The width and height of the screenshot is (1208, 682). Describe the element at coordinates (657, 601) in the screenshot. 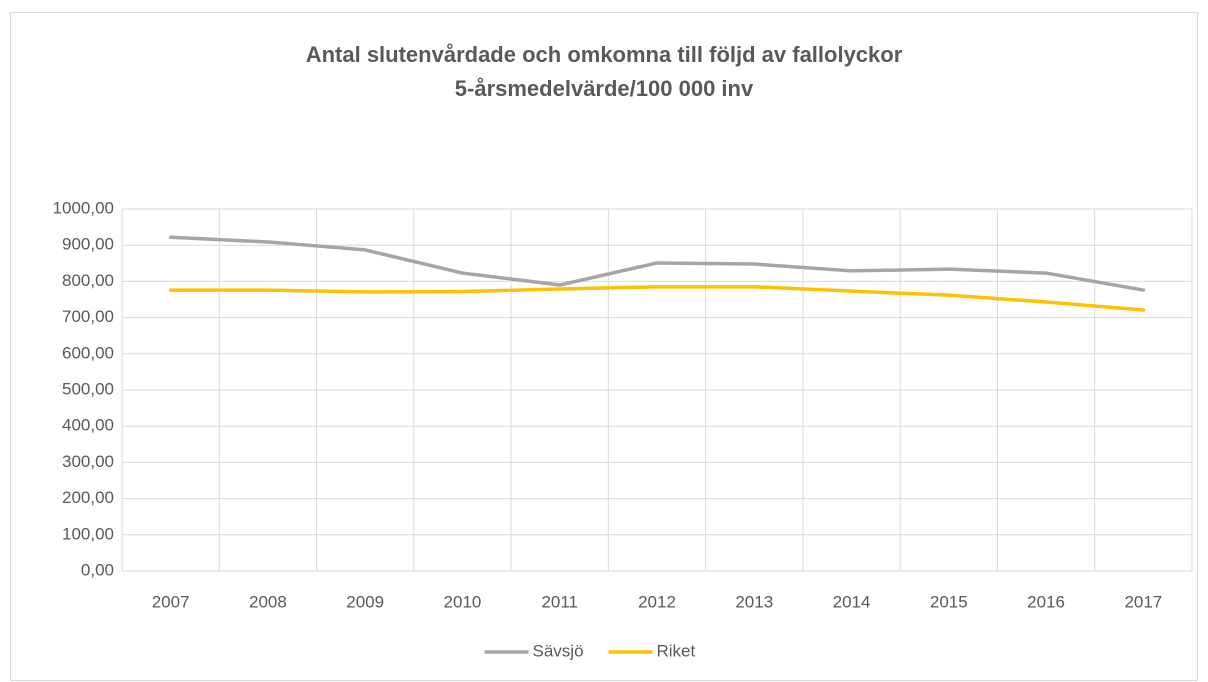

I see `x-tick-label: 2012` at that location.